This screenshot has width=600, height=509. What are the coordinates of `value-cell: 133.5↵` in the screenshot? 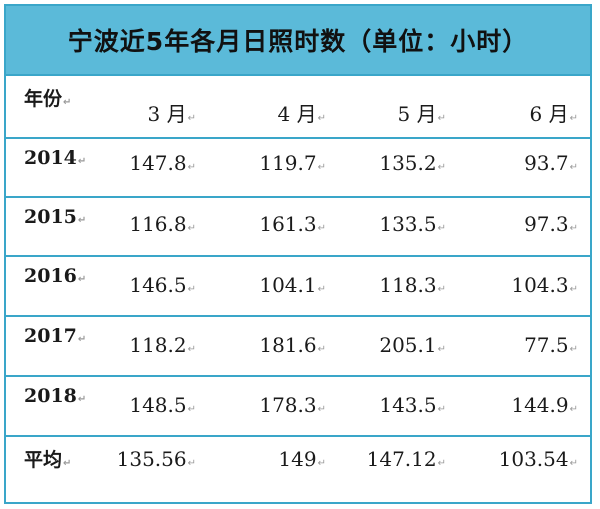 It's located at (298, 226).